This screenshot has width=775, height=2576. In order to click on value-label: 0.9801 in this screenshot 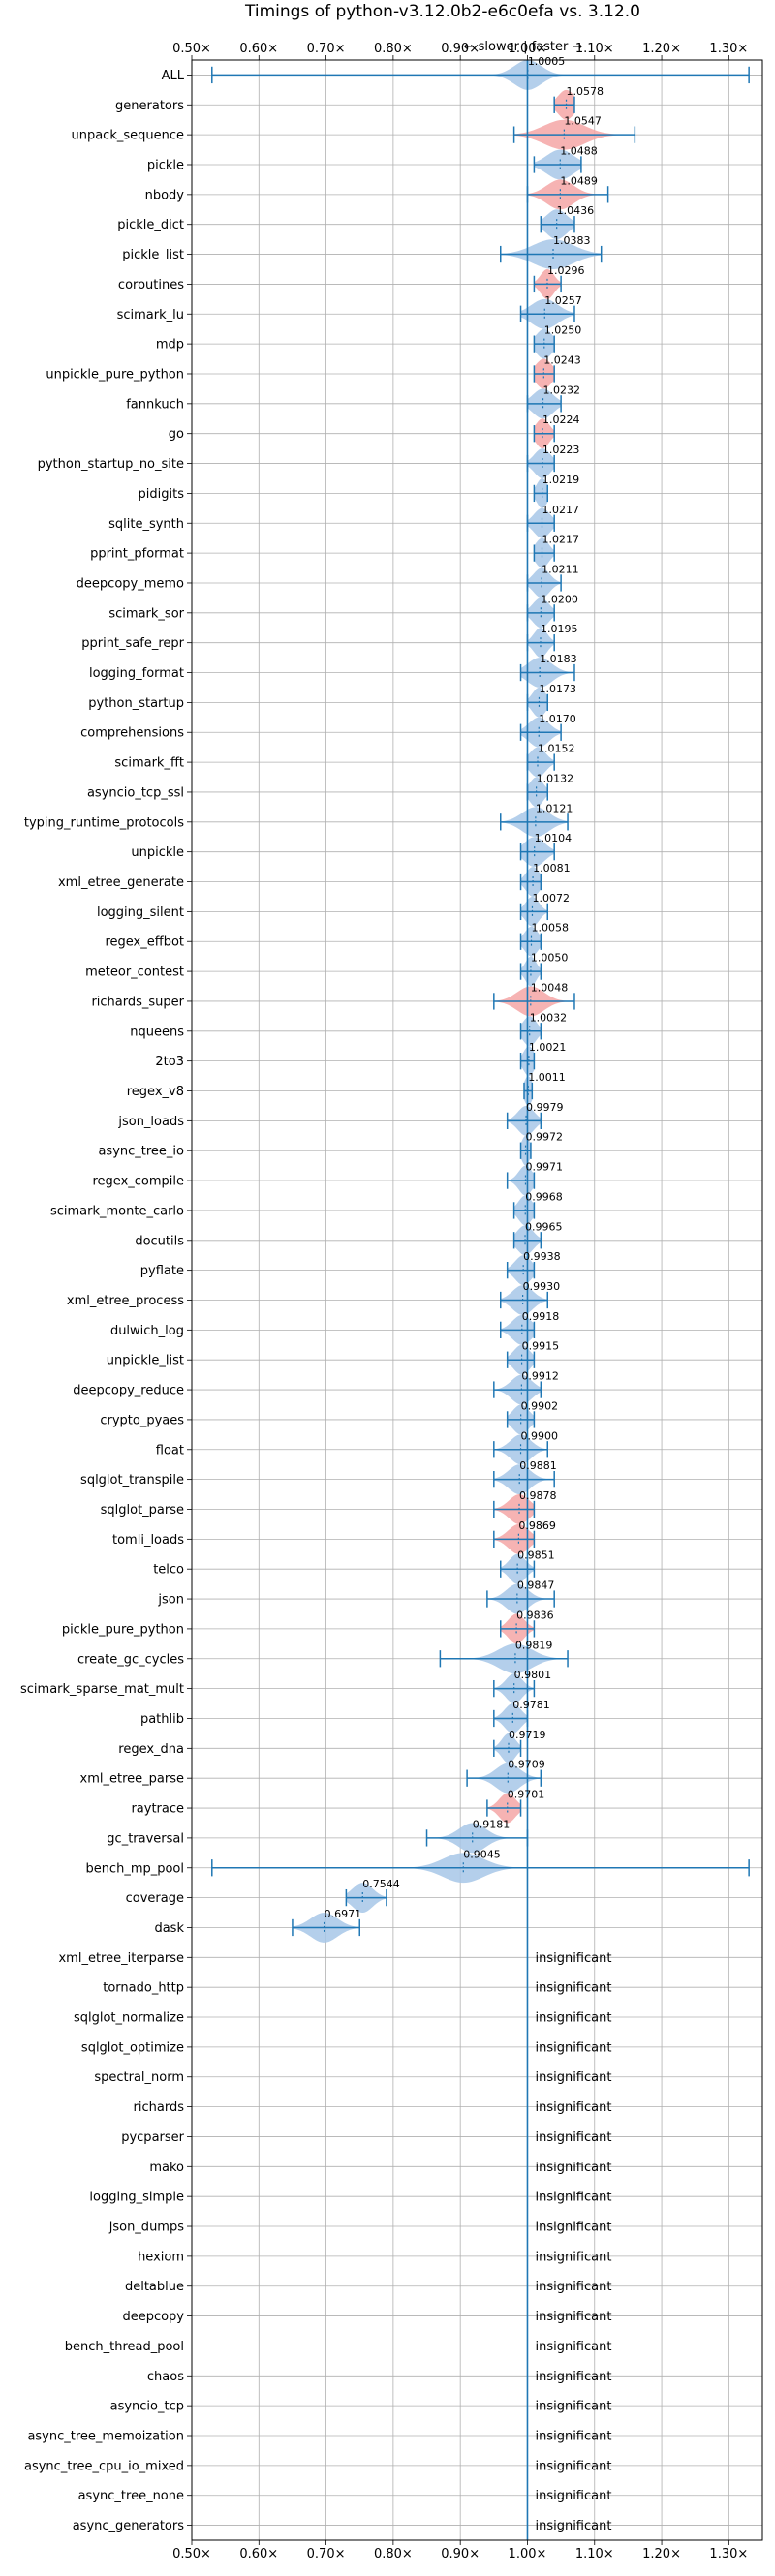, I will do `click(533, 1675)`.